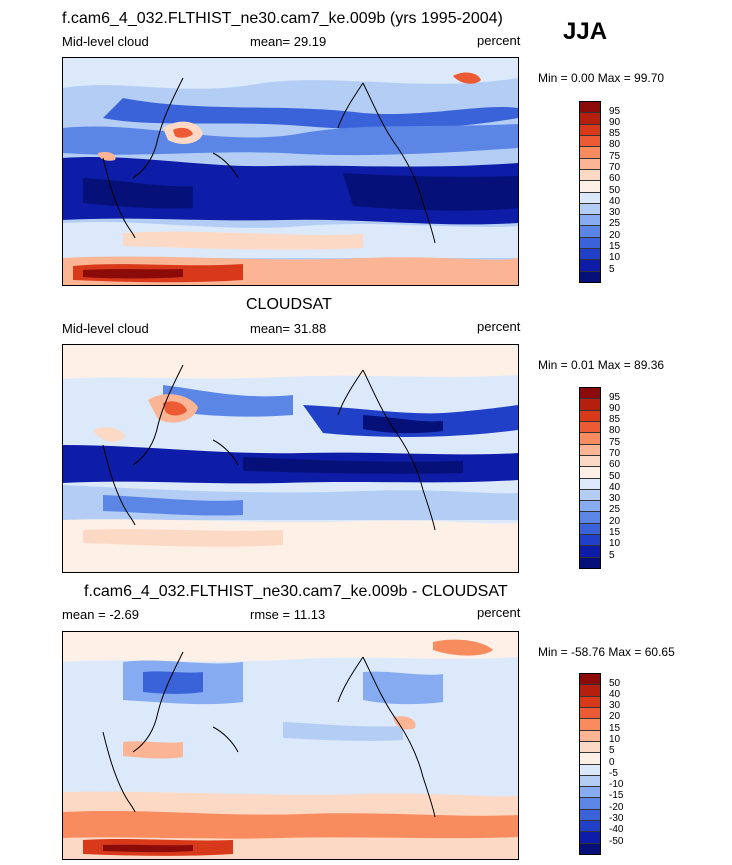 The height and width of the screenshot is (865, 732). I want to click on panel-2-colorbar-label: 70, so click(615, 453).